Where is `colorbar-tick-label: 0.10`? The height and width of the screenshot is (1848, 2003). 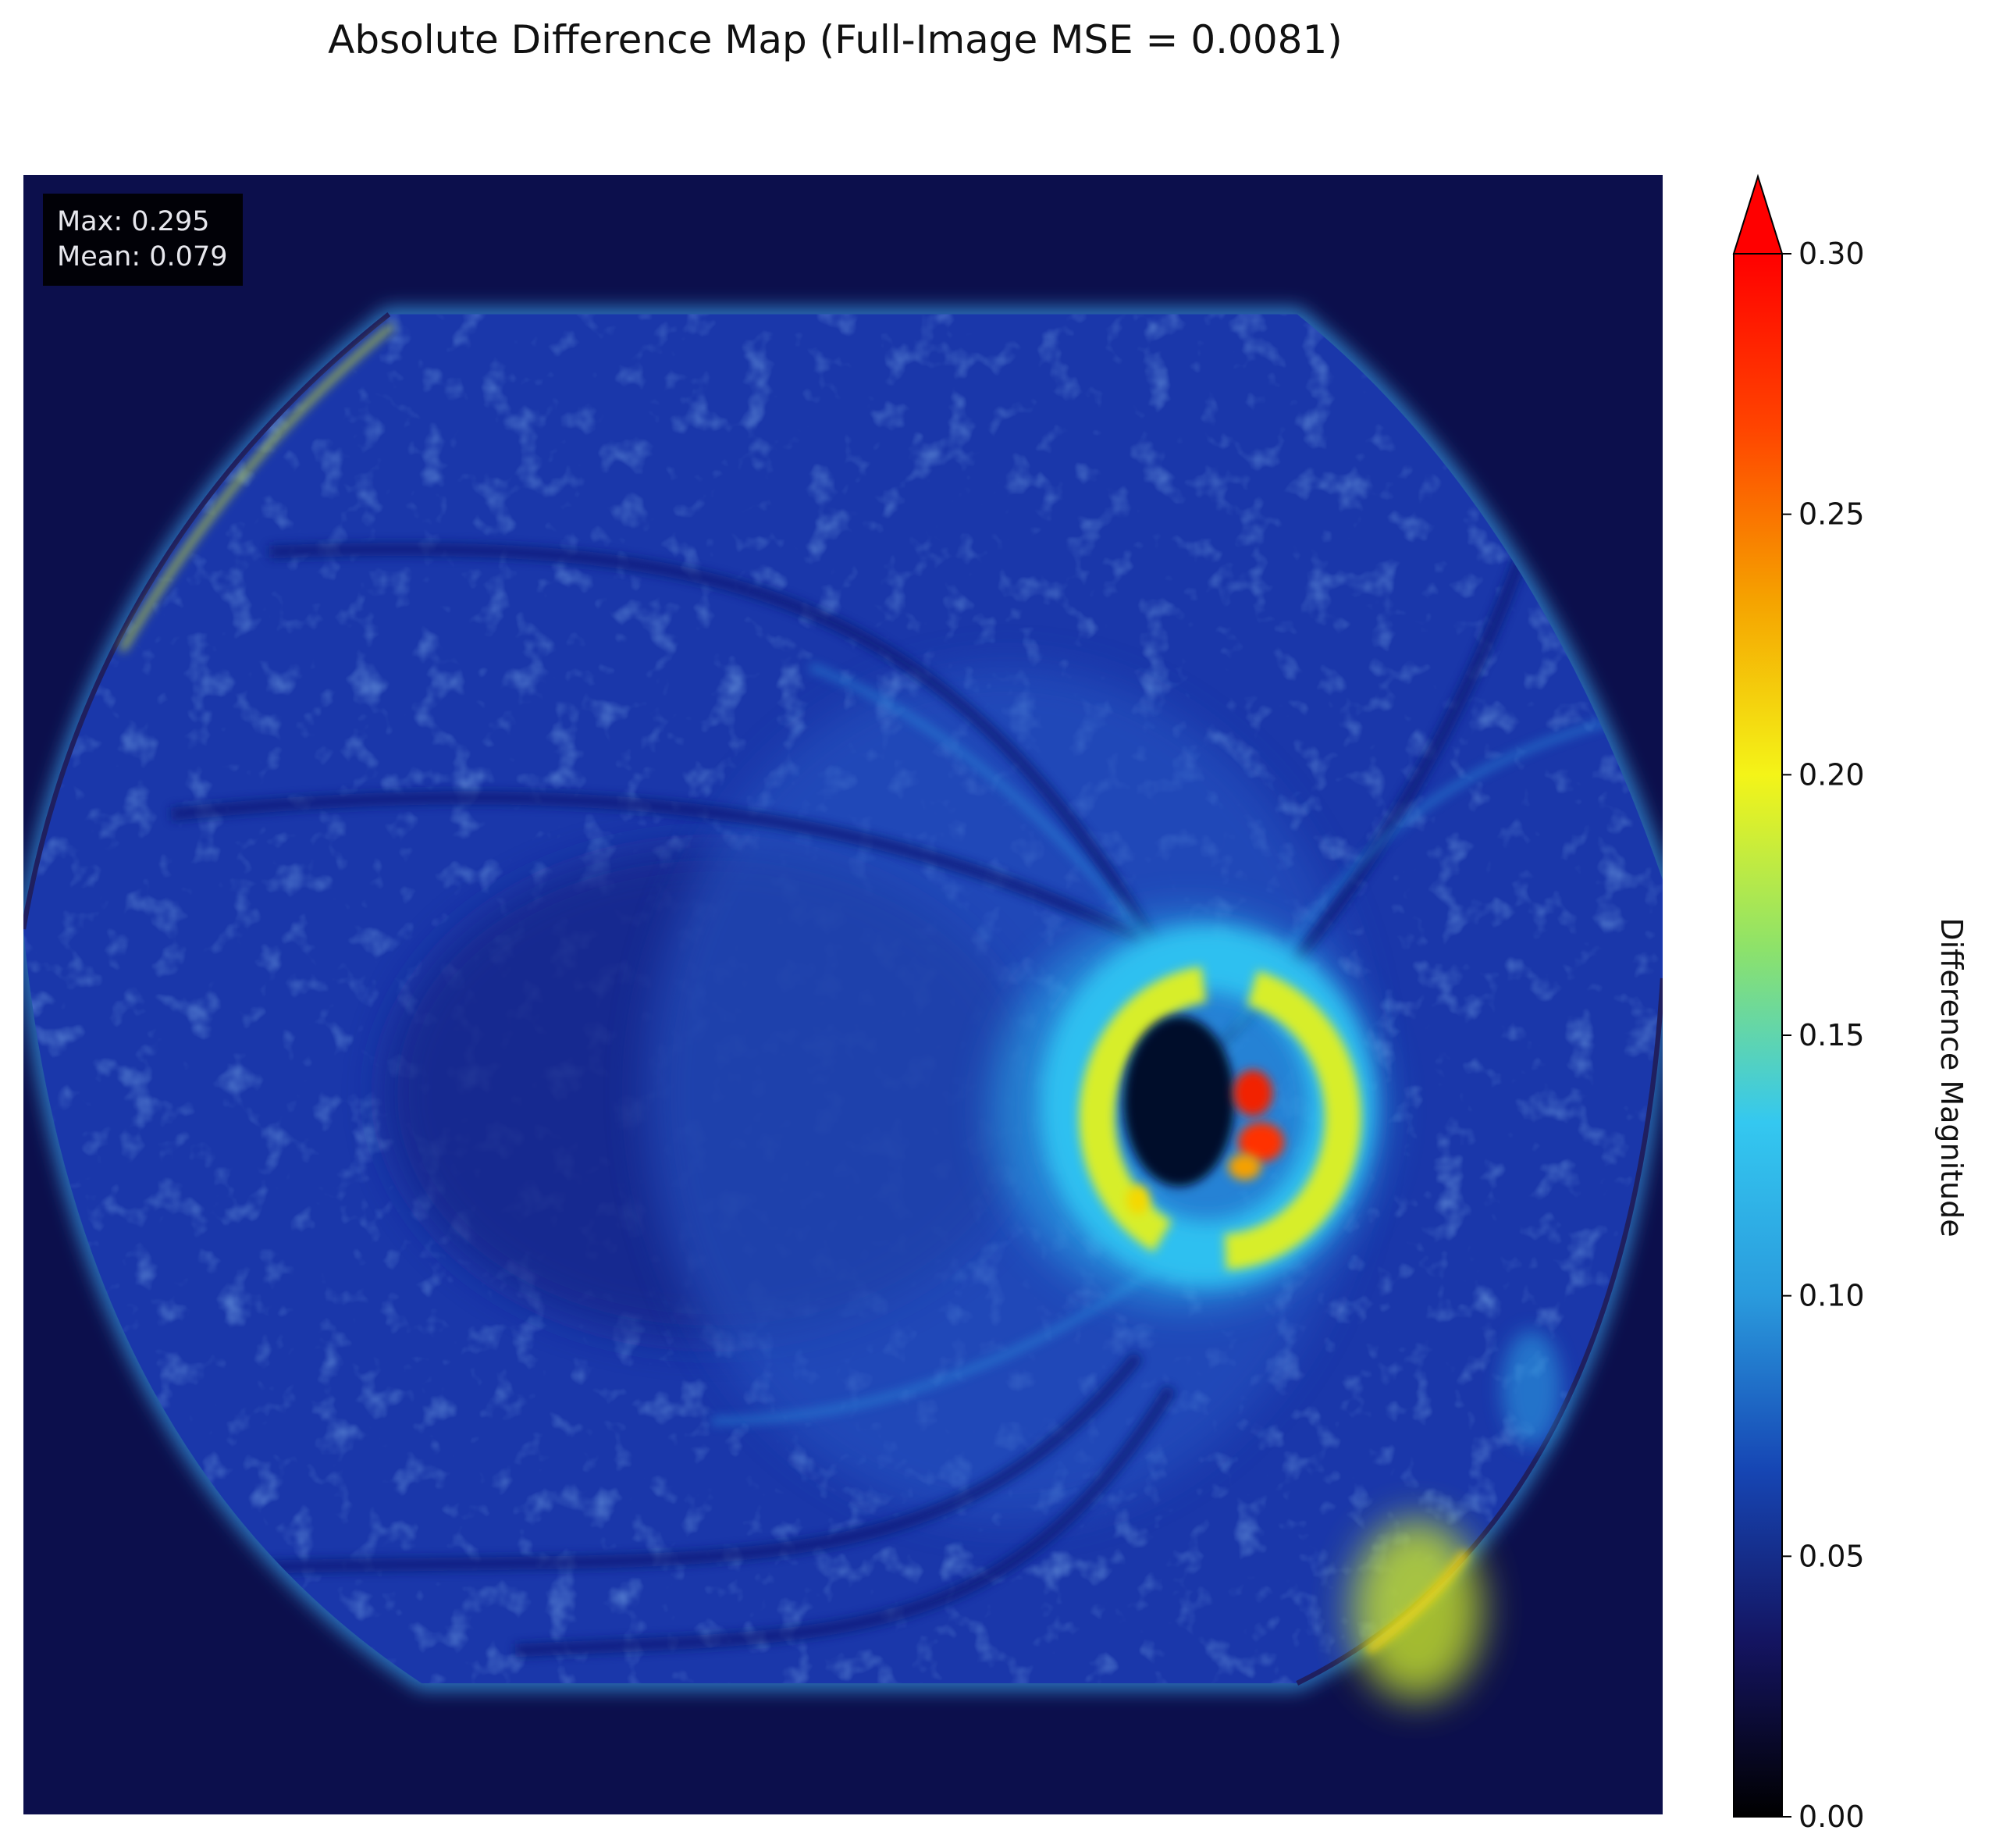 colorbar-tick-label: 0.10 is located at coordinates (1832, 1296).